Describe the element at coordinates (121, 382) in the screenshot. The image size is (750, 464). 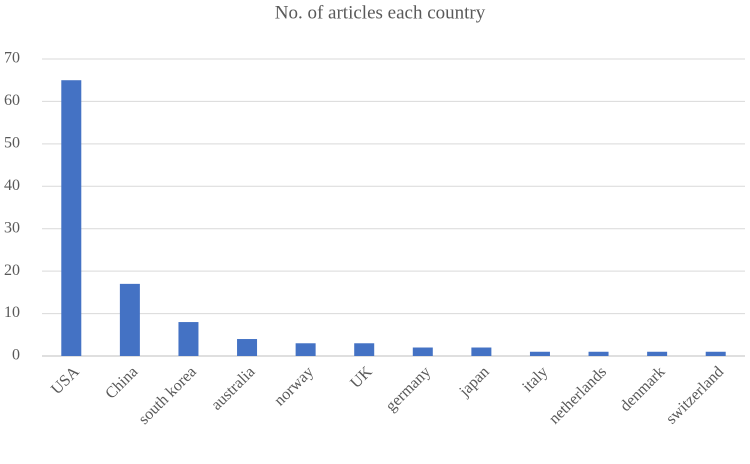
I see `x-tick-label: China` at that location.